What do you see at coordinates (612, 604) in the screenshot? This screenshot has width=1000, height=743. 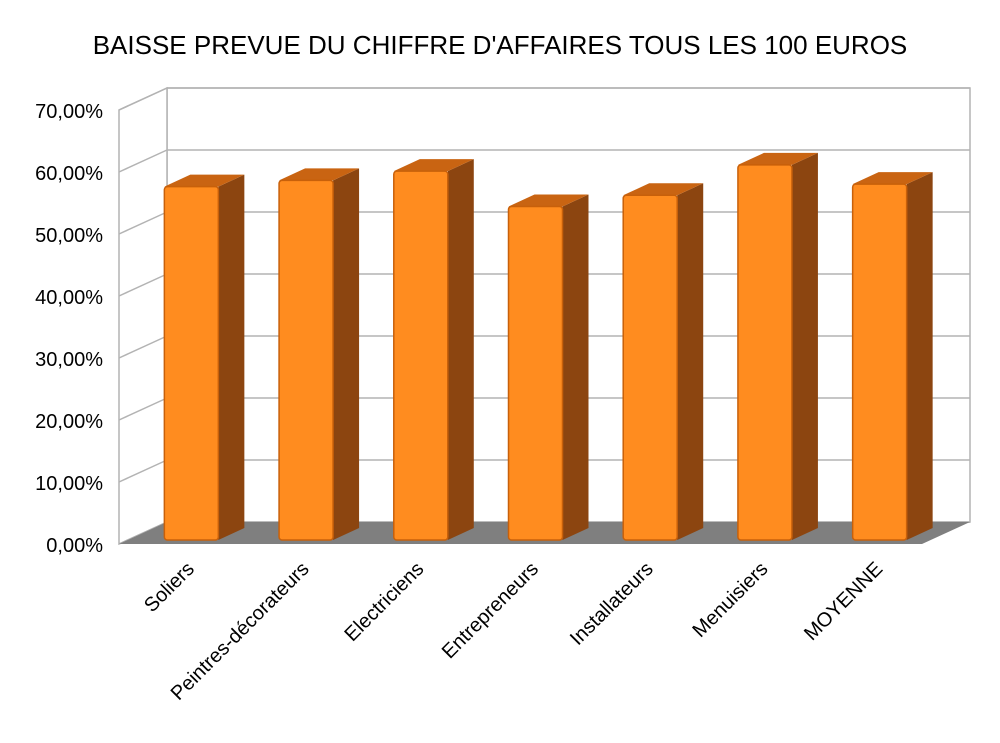 I see `x-tick-label: Installateurs` at bounding box center [612, 604].